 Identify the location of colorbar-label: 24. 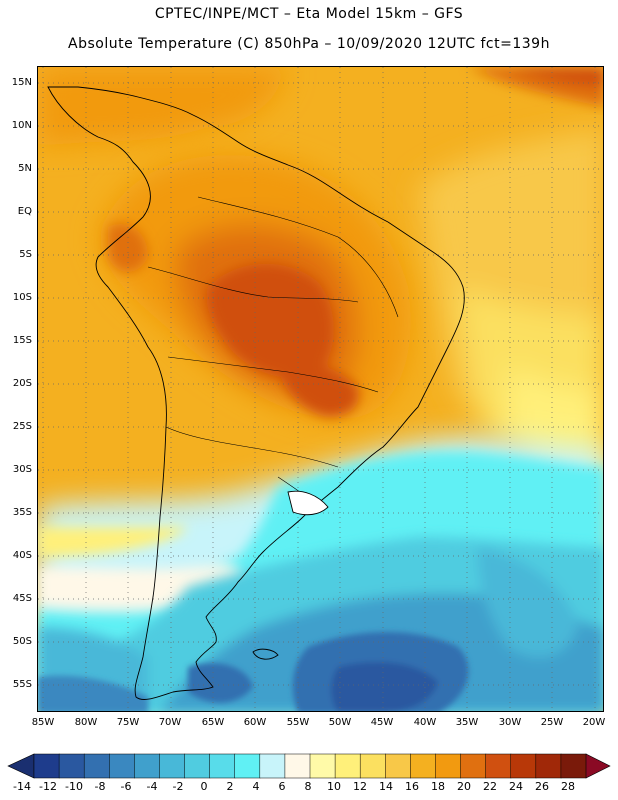
(516, 786).